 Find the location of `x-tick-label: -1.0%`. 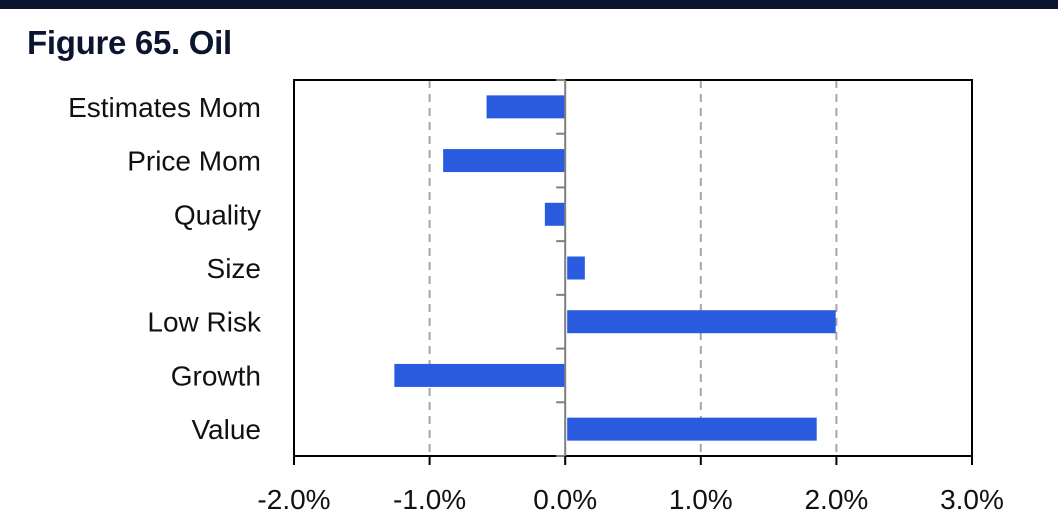

x-tick-label: -1.0% is located at coordinates (429, 499).